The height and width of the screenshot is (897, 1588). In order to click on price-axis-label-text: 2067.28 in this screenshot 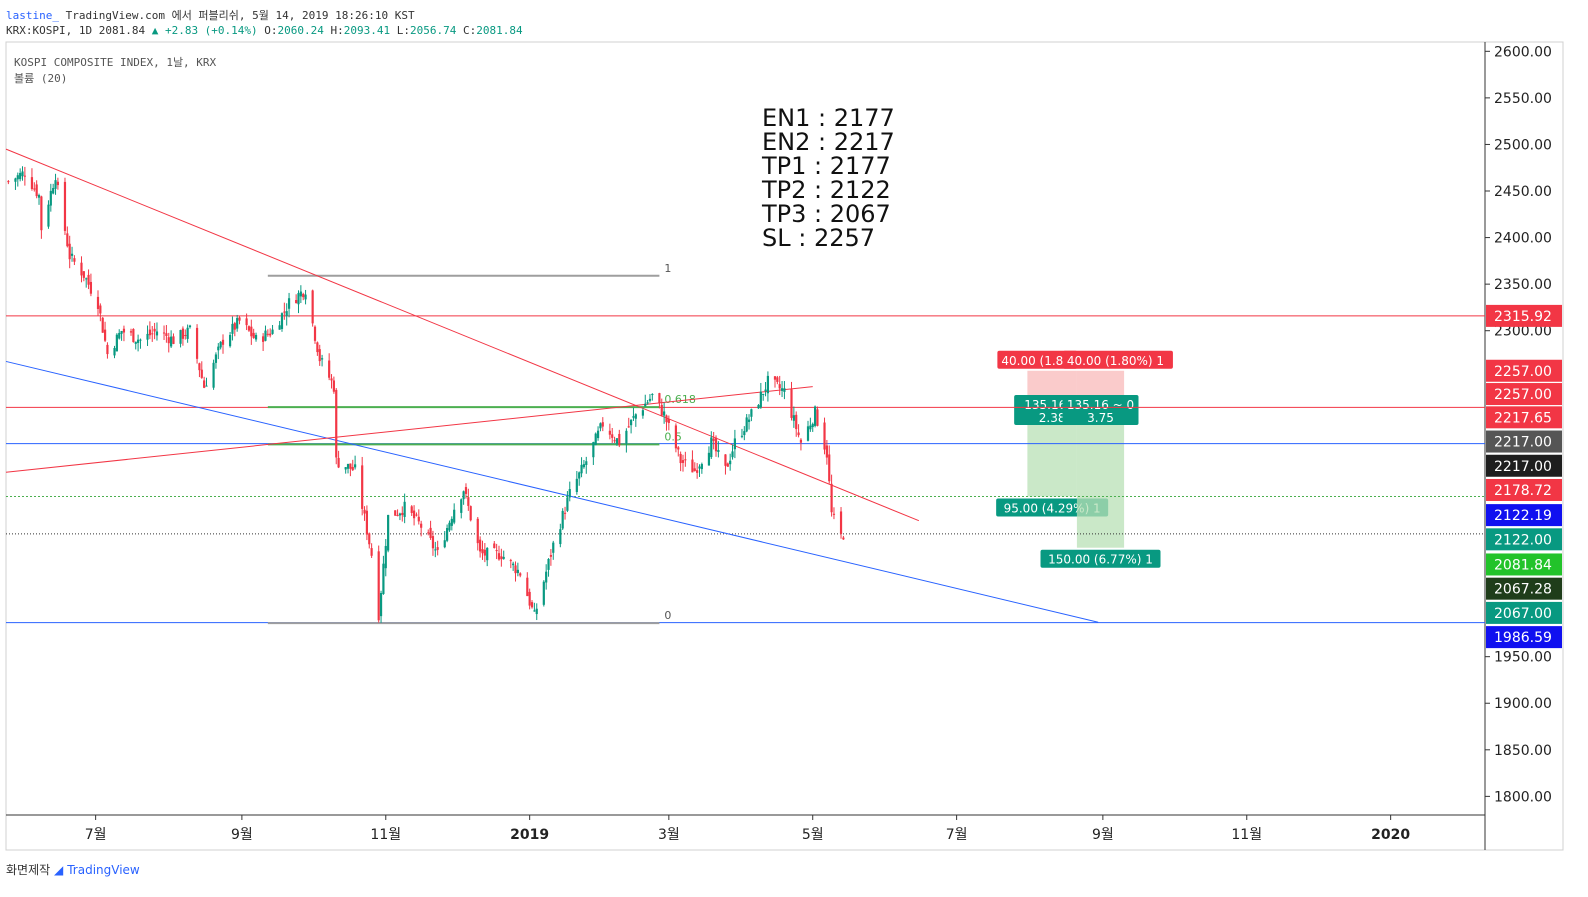, I will do `click(1523, 590)`.